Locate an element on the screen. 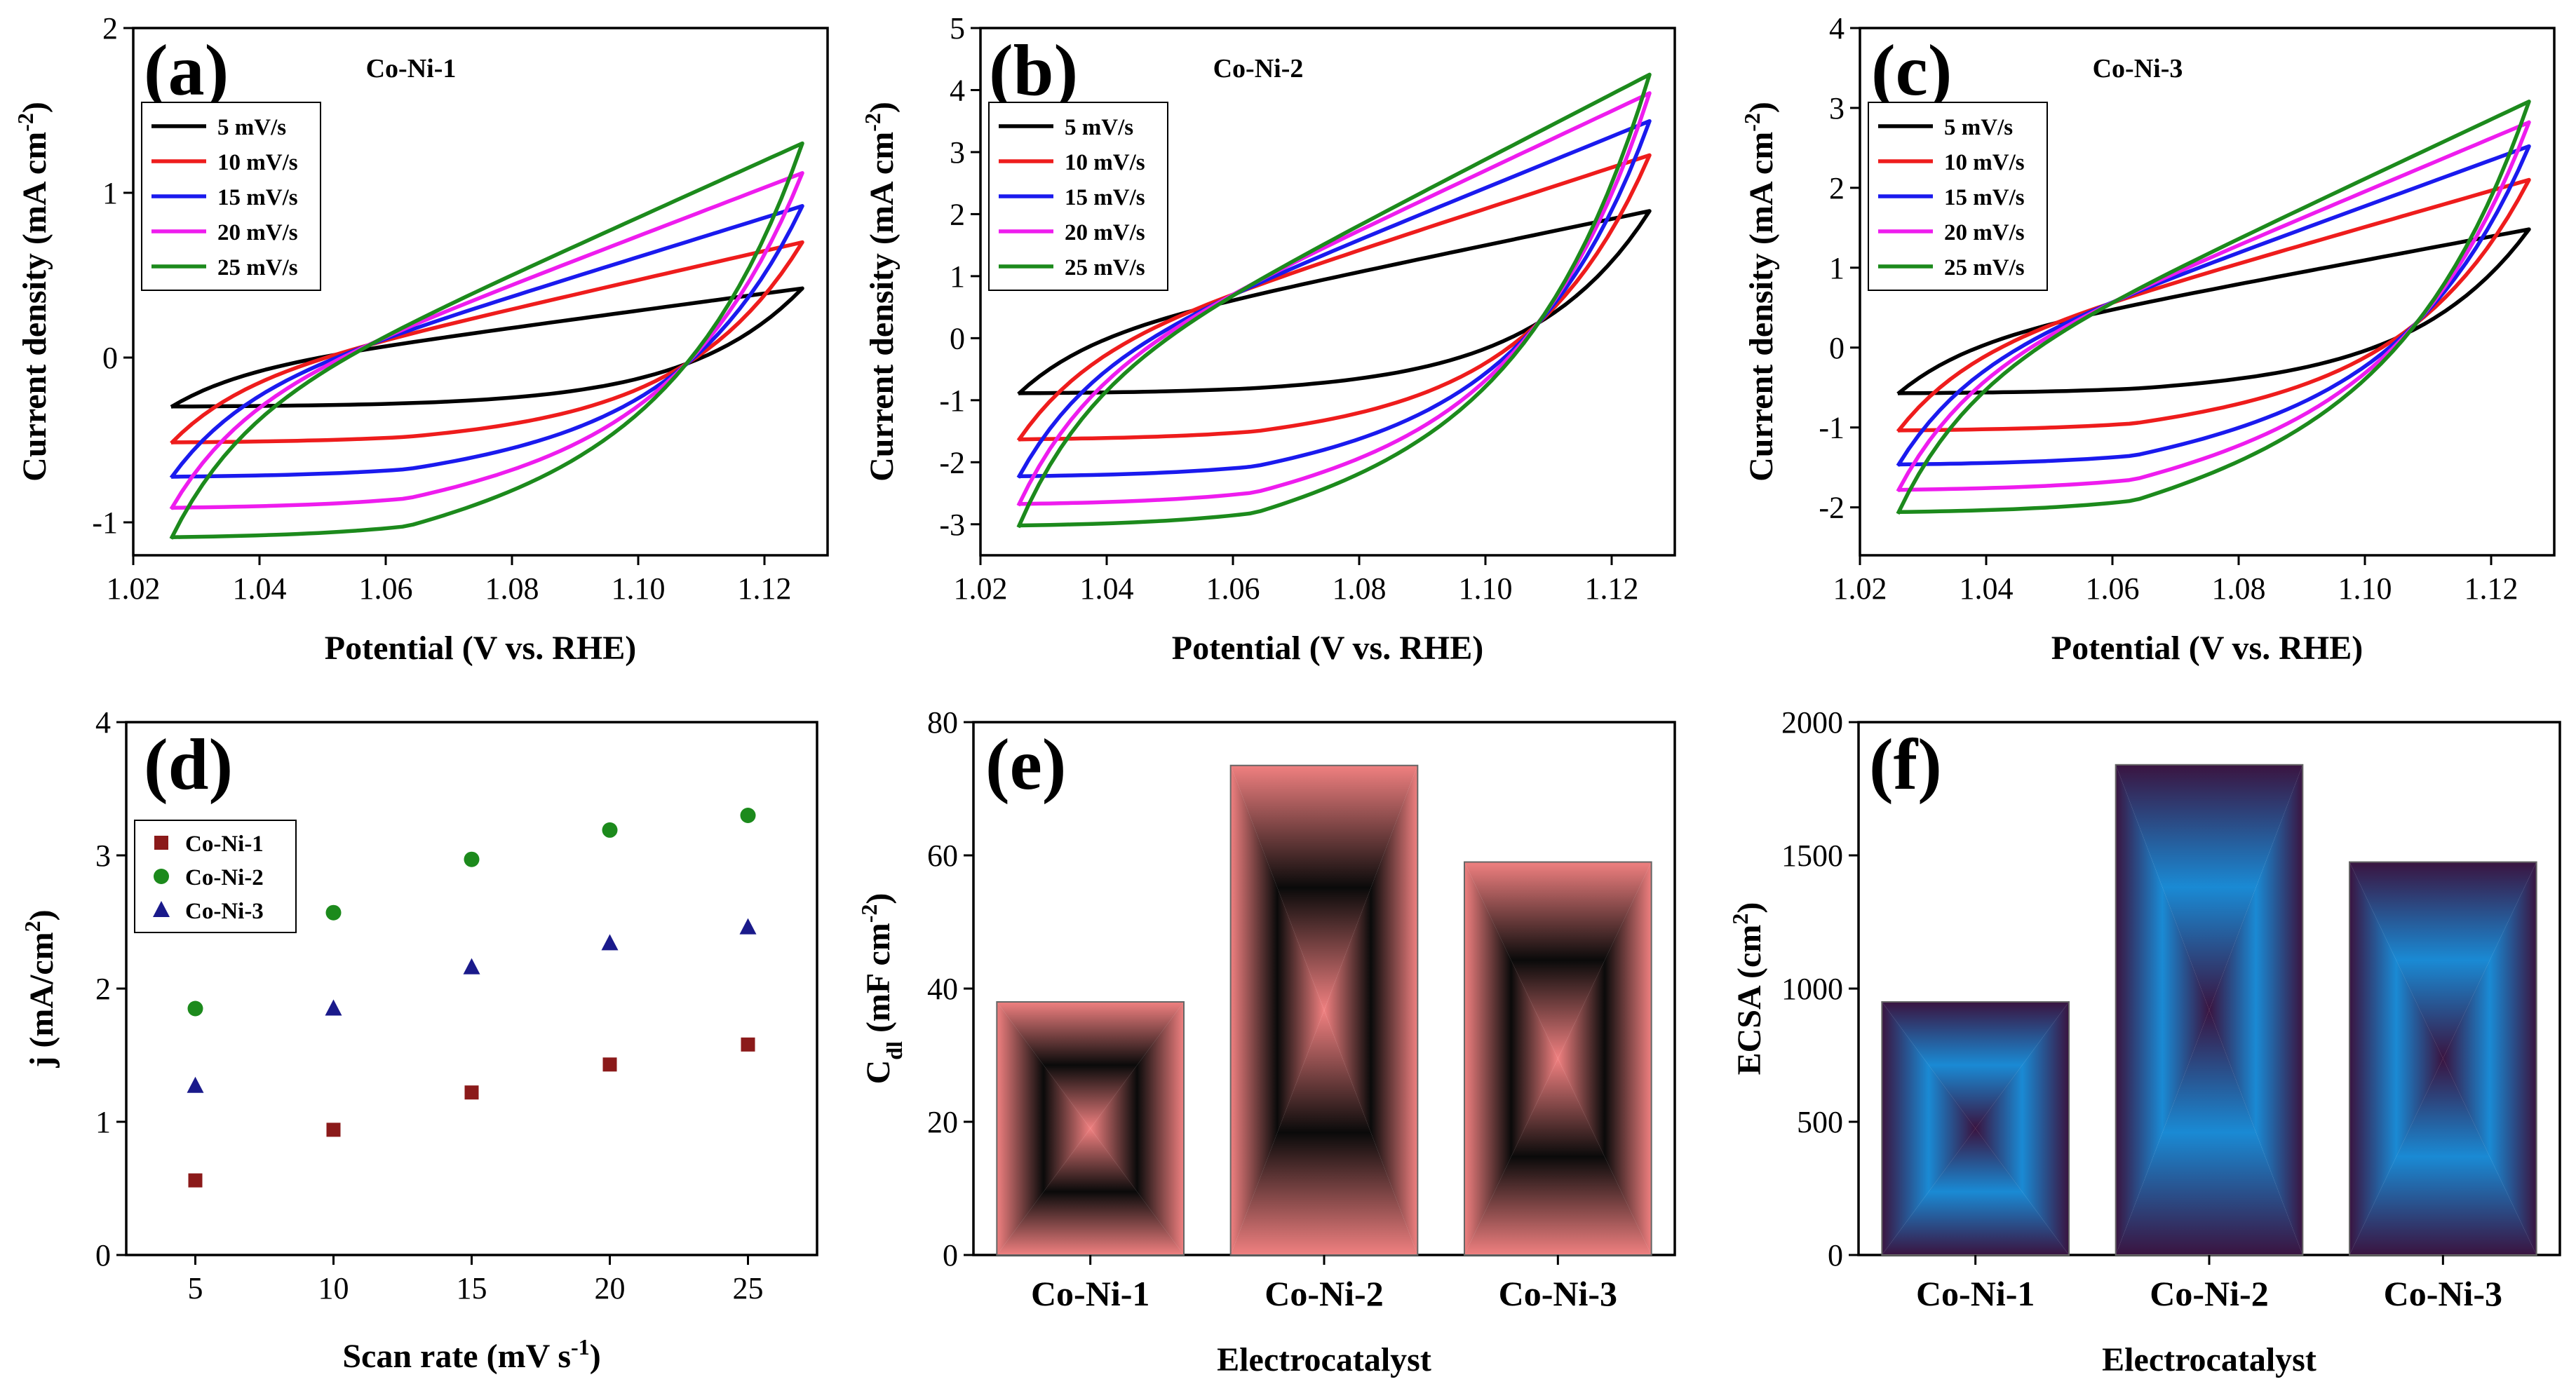 The height and width of the screenshot is (1384, 2576). bar-f-3-left is located at coordinates (2396, 1058).